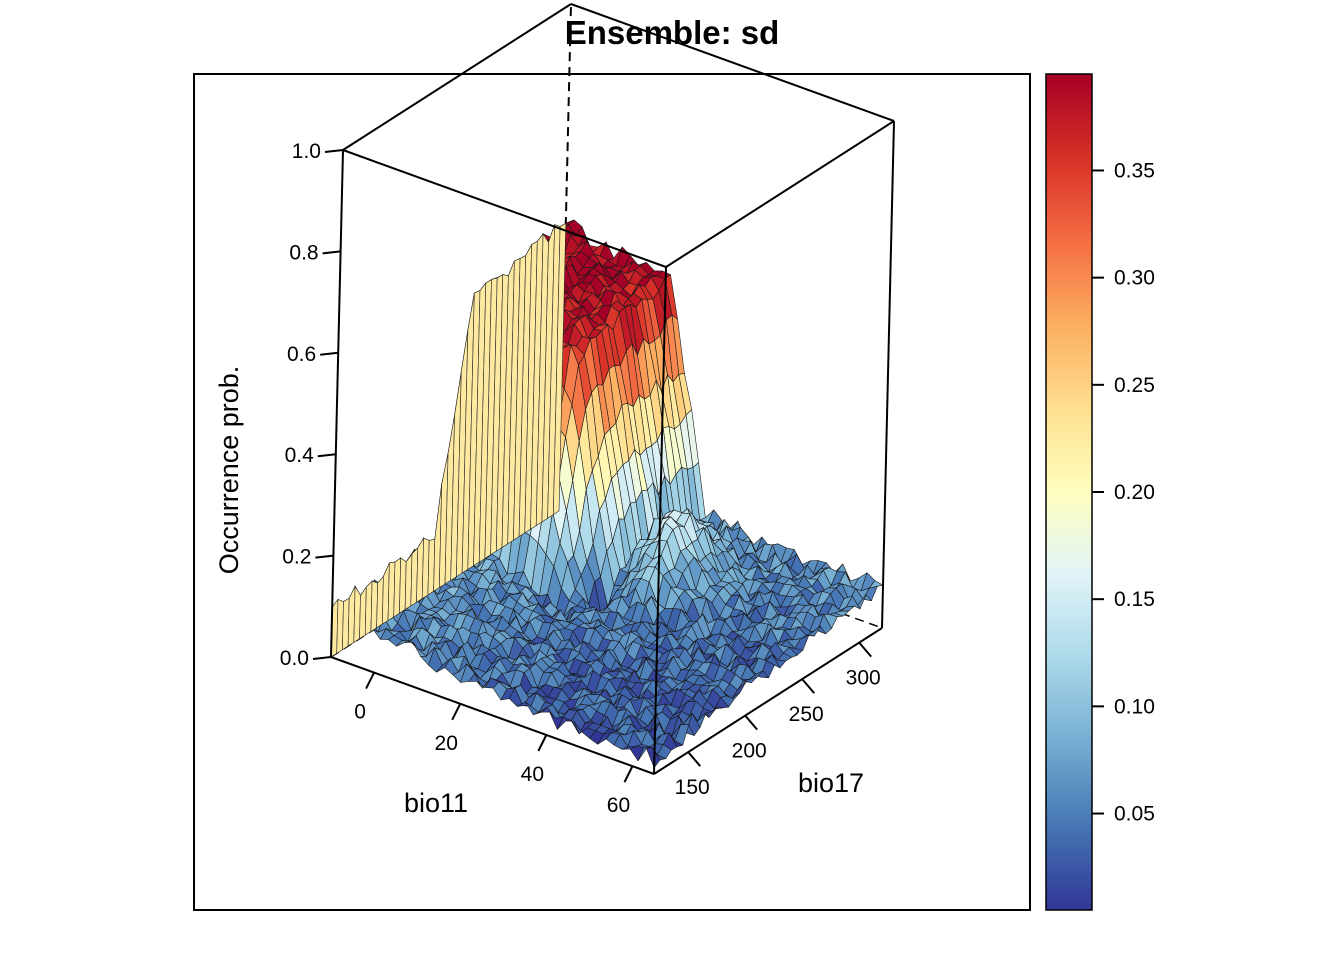 The width and height of the screenshot is (1344, 960). What do you see at coordinates (1134, 599) in the screenshot?
I see `colorbar-tick-label: 0.15` at bounding box center [1134, 599].